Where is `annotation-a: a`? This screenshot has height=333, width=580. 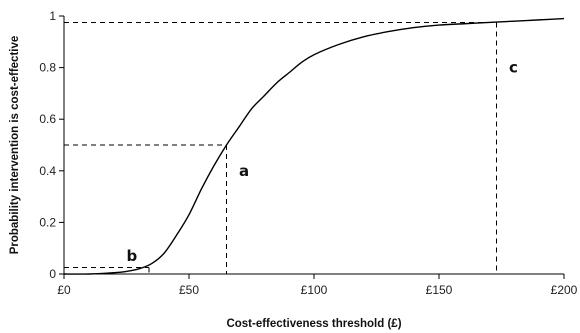 annotation-a: a is located at coordinates (244, 171).